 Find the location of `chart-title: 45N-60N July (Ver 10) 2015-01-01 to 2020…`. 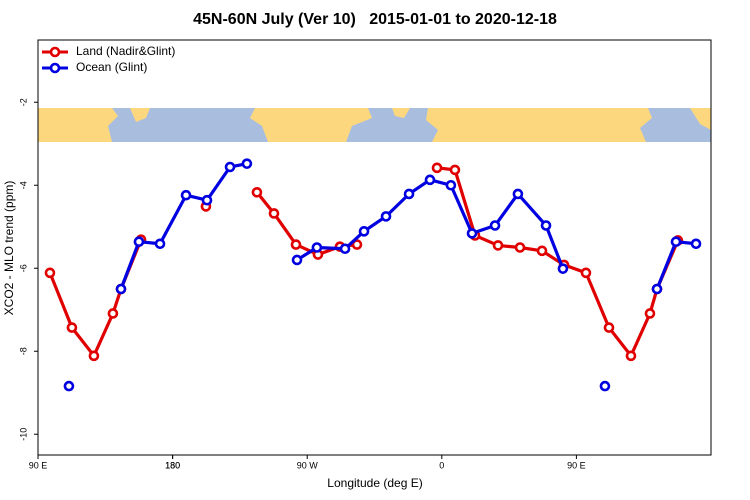

chart-title: 45N-60N July (Ver 10) 2015-01-01 to 2020… is located at coordinates (375, 19).